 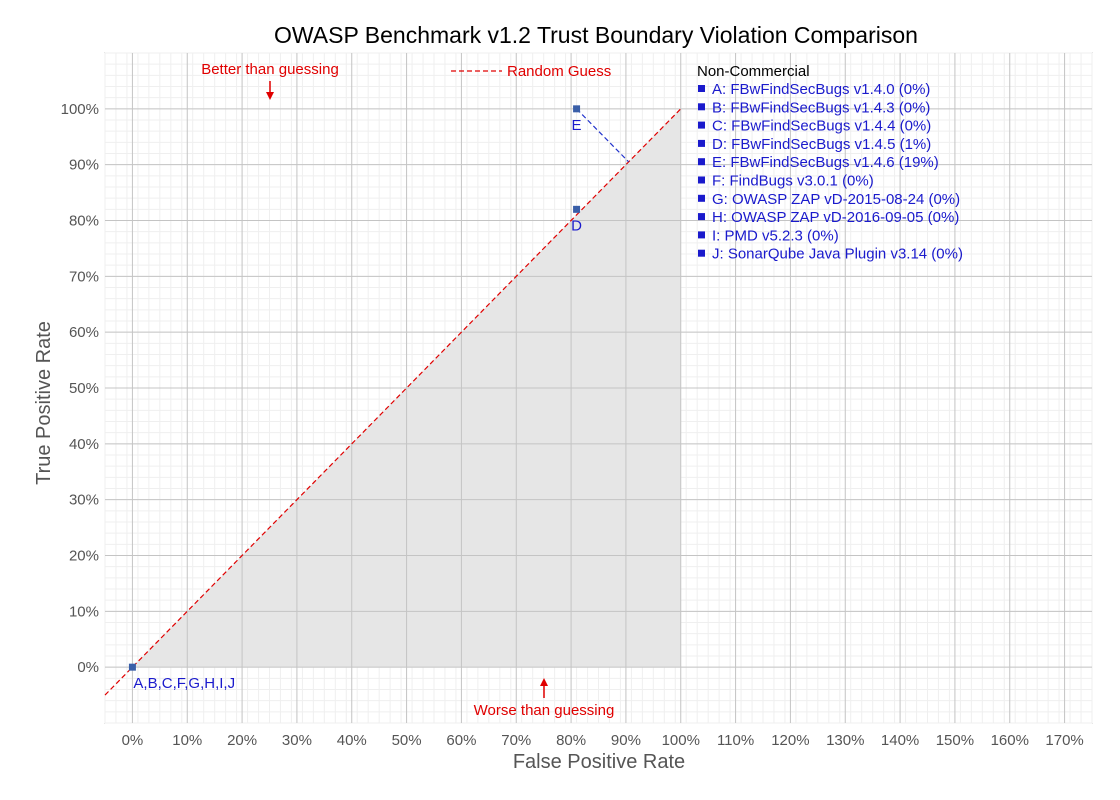 I want to click on y-tick-labels: 0% 10% 20% 30% 40% 50% 60% 70% 80% 90% 100%, so click(x=80, y=388).